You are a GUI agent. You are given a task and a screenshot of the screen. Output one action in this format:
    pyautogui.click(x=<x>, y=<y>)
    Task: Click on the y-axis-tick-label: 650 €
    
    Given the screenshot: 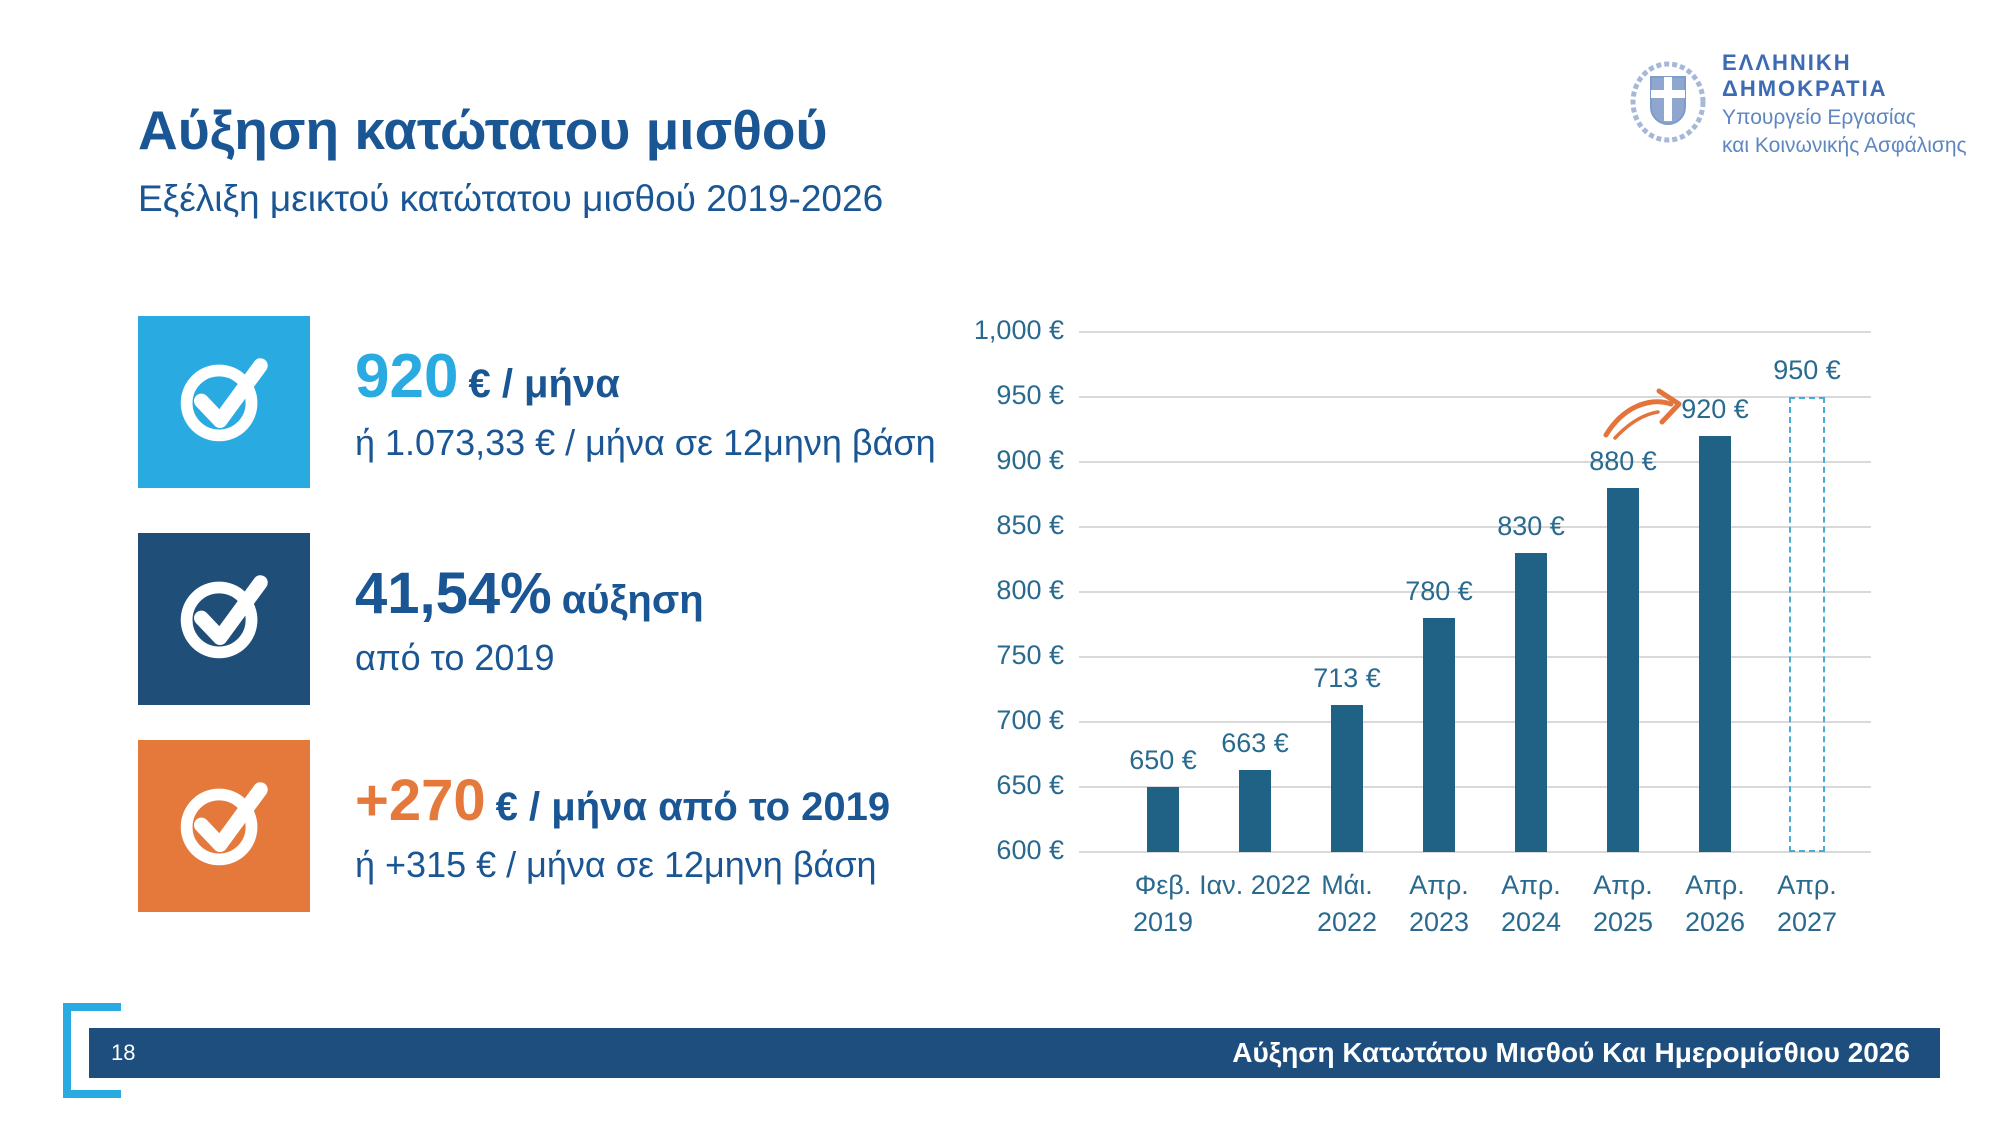 What is the action you would take?
    pyautogui.click(x=1030, y=785)
    